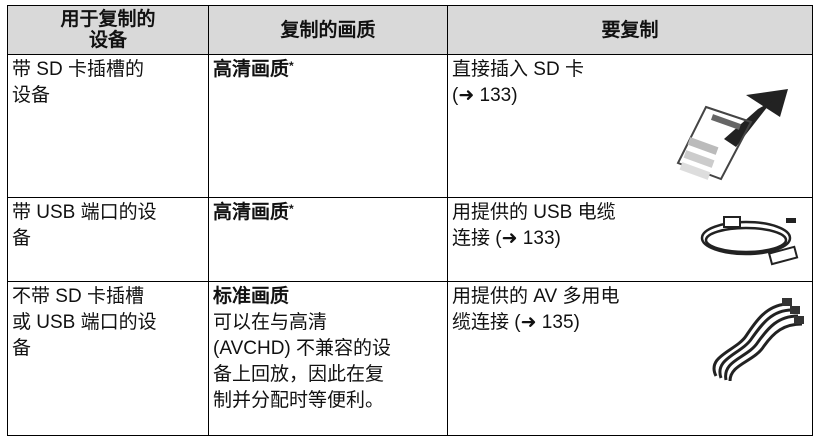  Describe the element at coordinates (299, 400) in the screenshot. I see `quality-note: 制并分配时等便利。` at that location.